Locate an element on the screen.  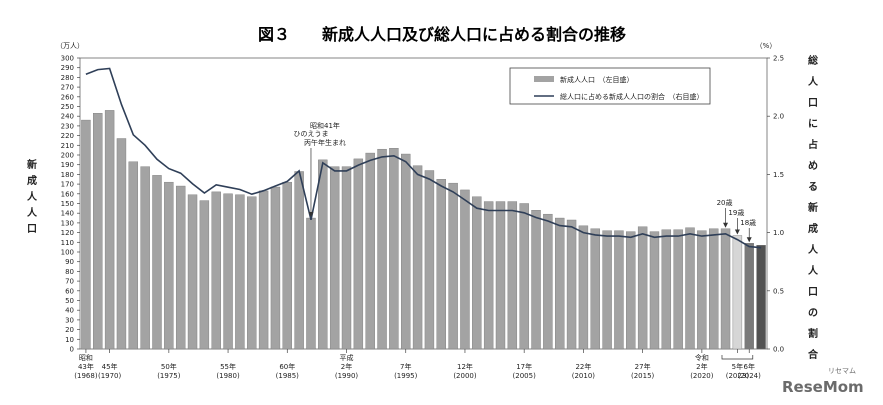
y-left-title-char: 新 is located at coordinates (32, 164).